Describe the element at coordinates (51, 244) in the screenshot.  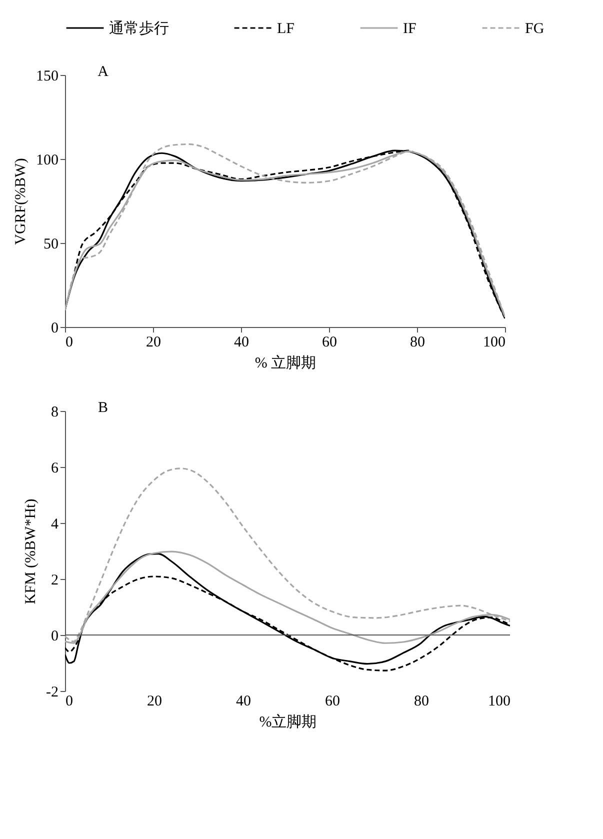
I see `y-tick-label: 50` at that location.